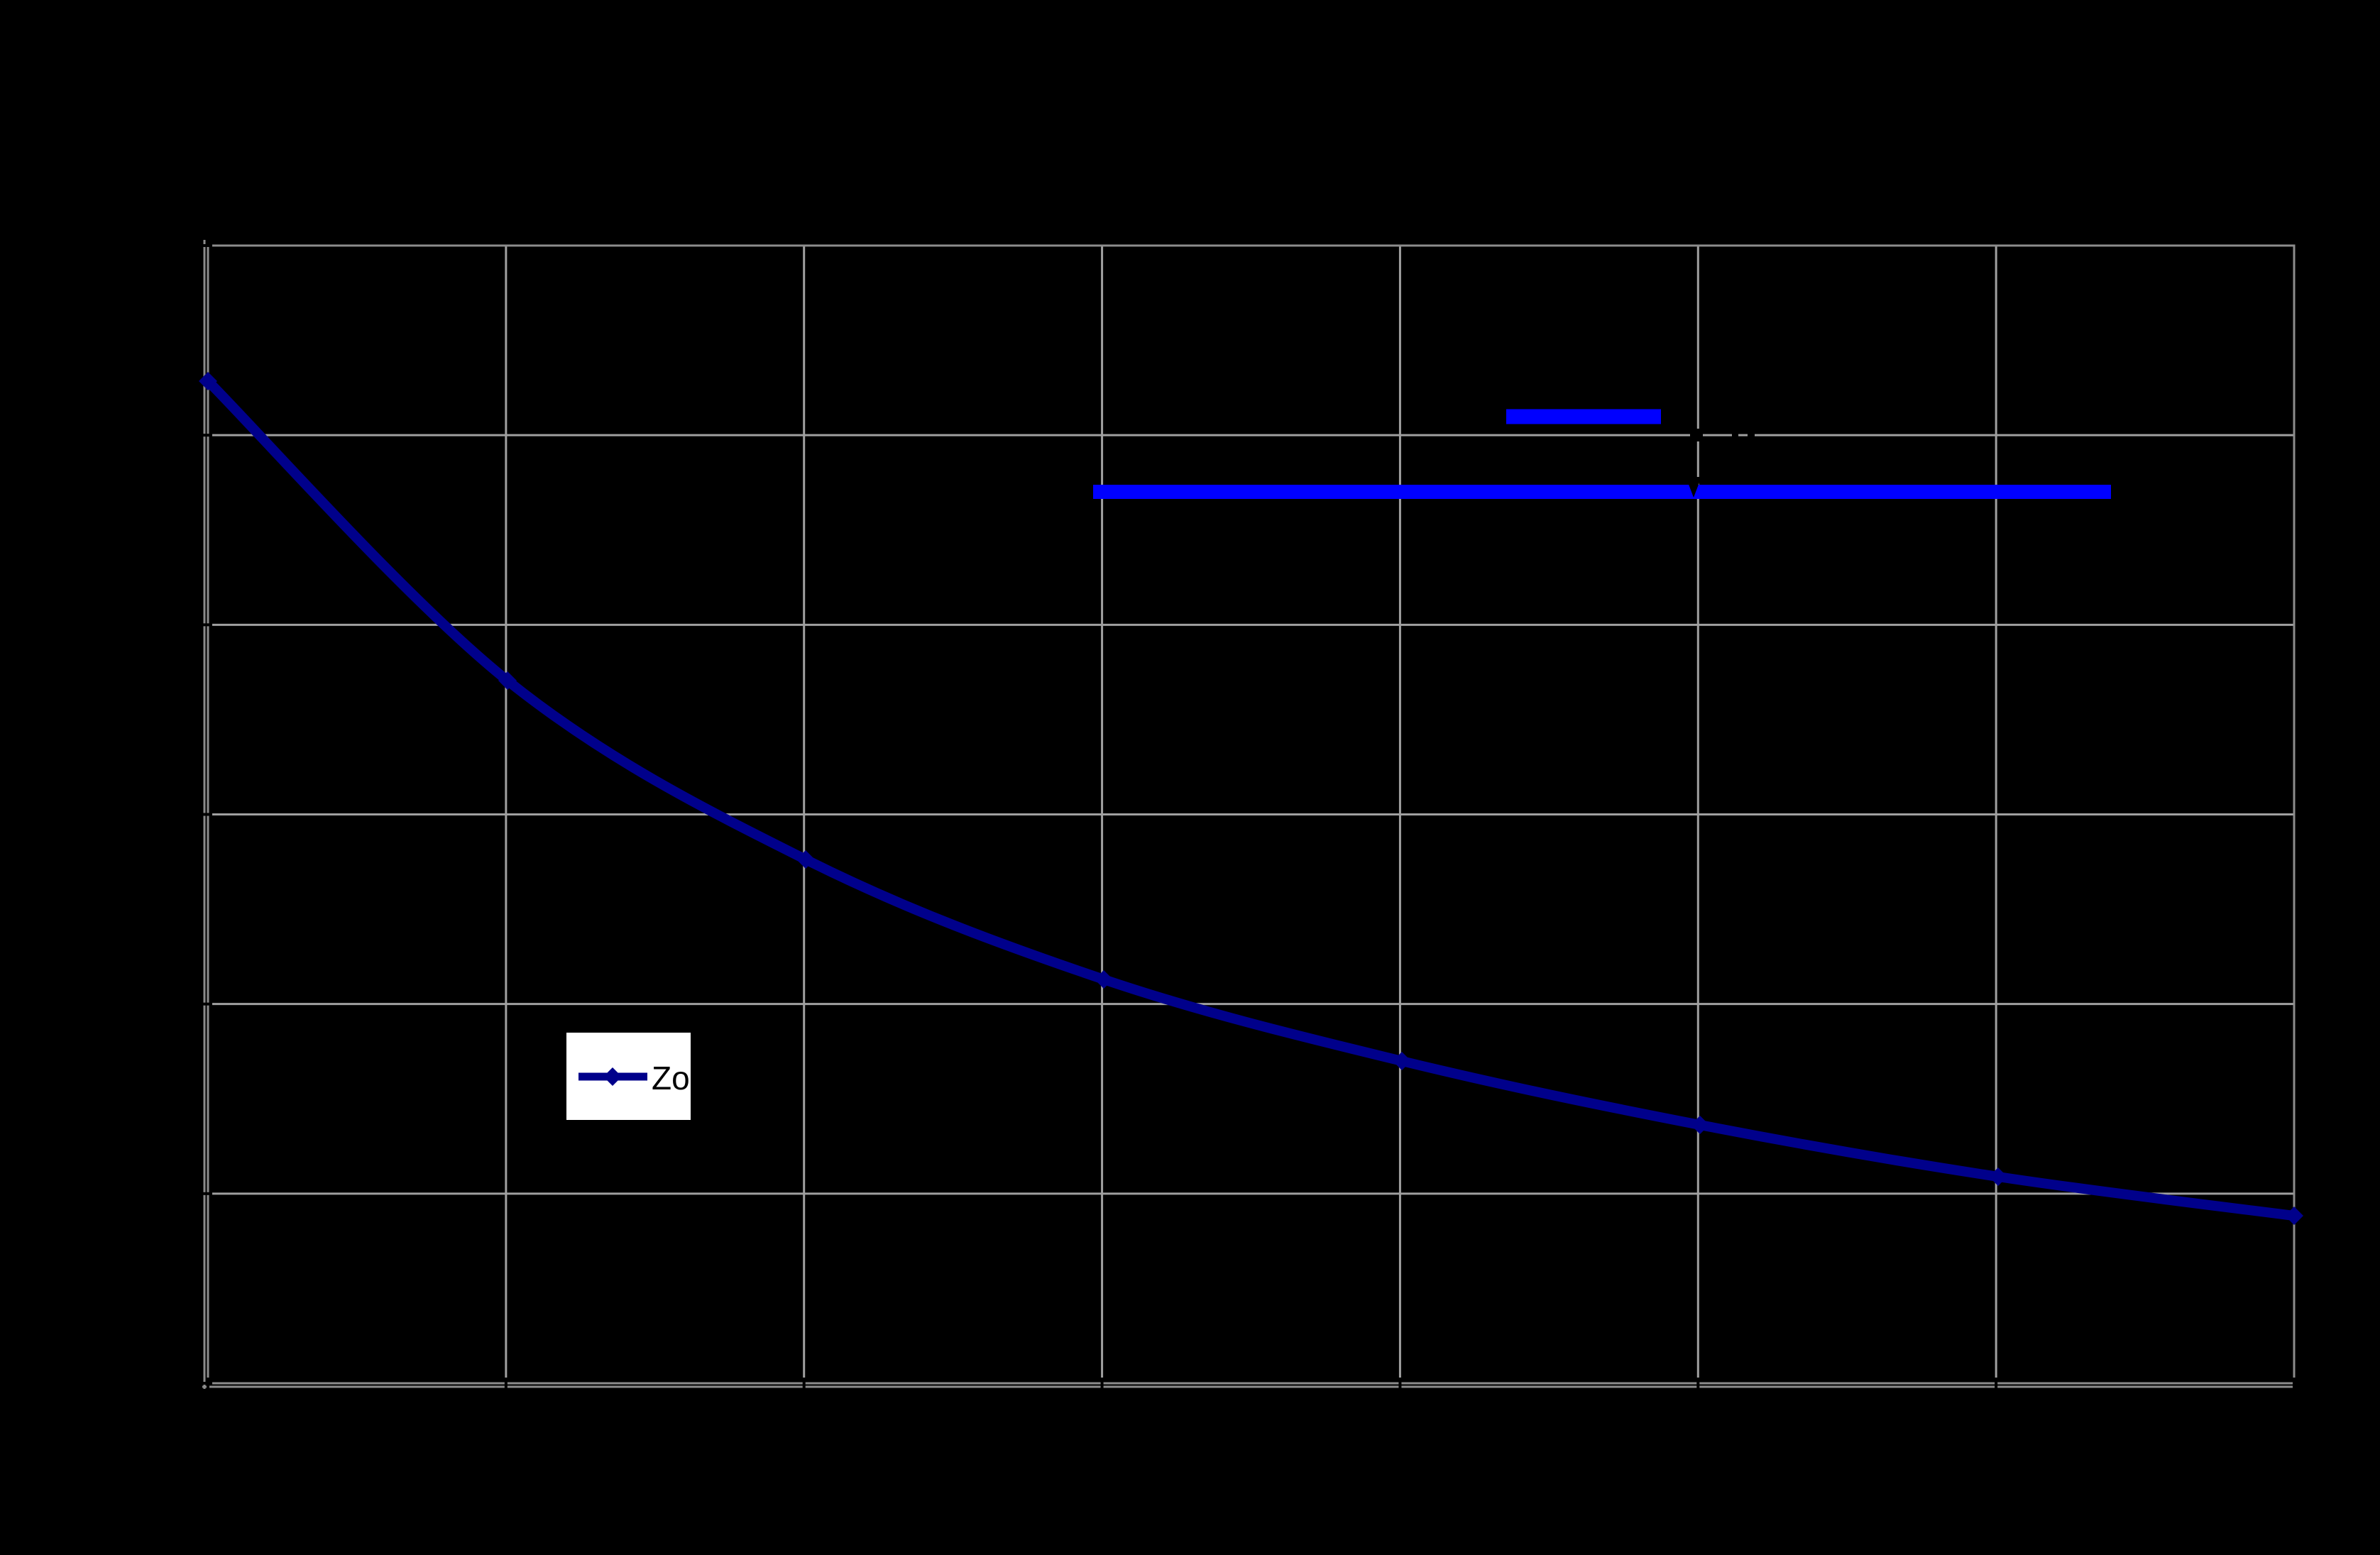 The height and width of the screenshot is (1555, 2380). Describe the element at coordinates (612, 1076) in the screenshot. I see `legend-marker-diamond` at that location.